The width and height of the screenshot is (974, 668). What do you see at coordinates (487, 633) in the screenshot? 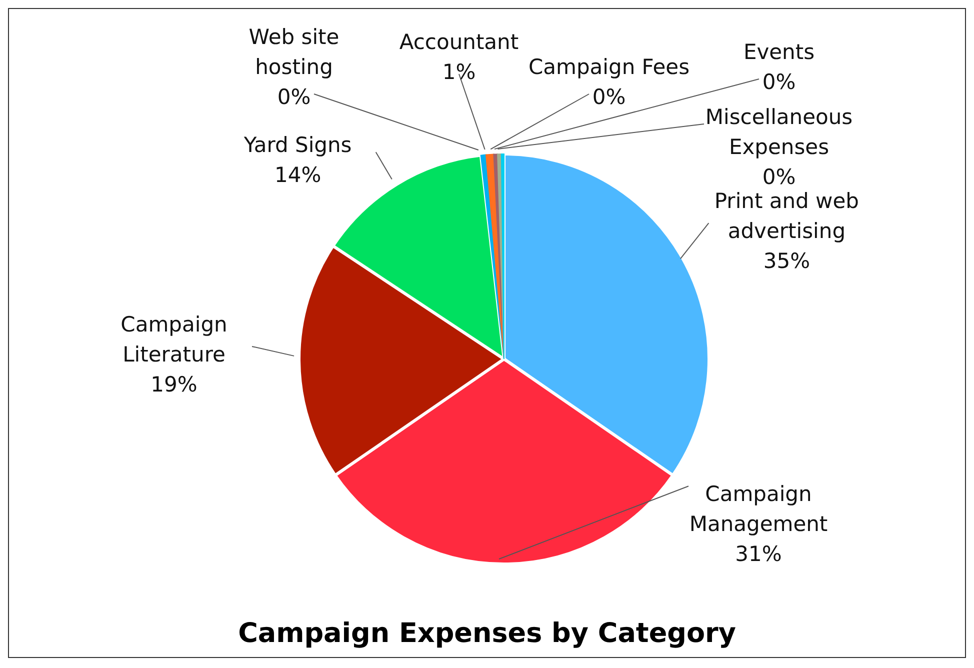
I see `text: Campaign Expenses by Category` at bounding box center [487, 633].